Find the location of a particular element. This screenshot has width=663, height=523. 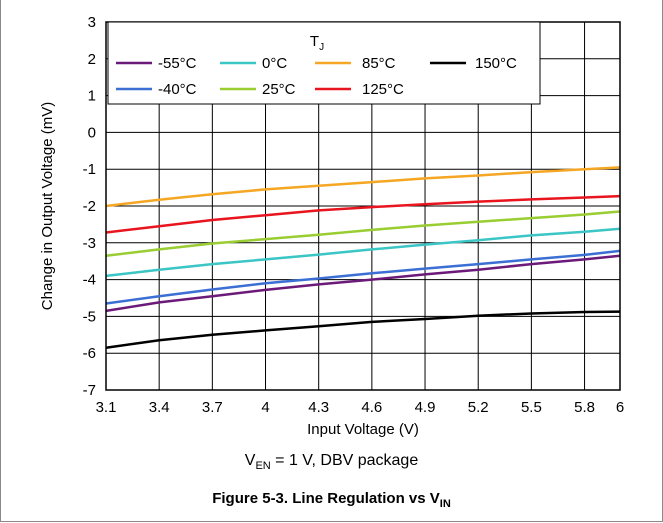

x-tick-label: 5.5 is located at coordinates (531, 407).